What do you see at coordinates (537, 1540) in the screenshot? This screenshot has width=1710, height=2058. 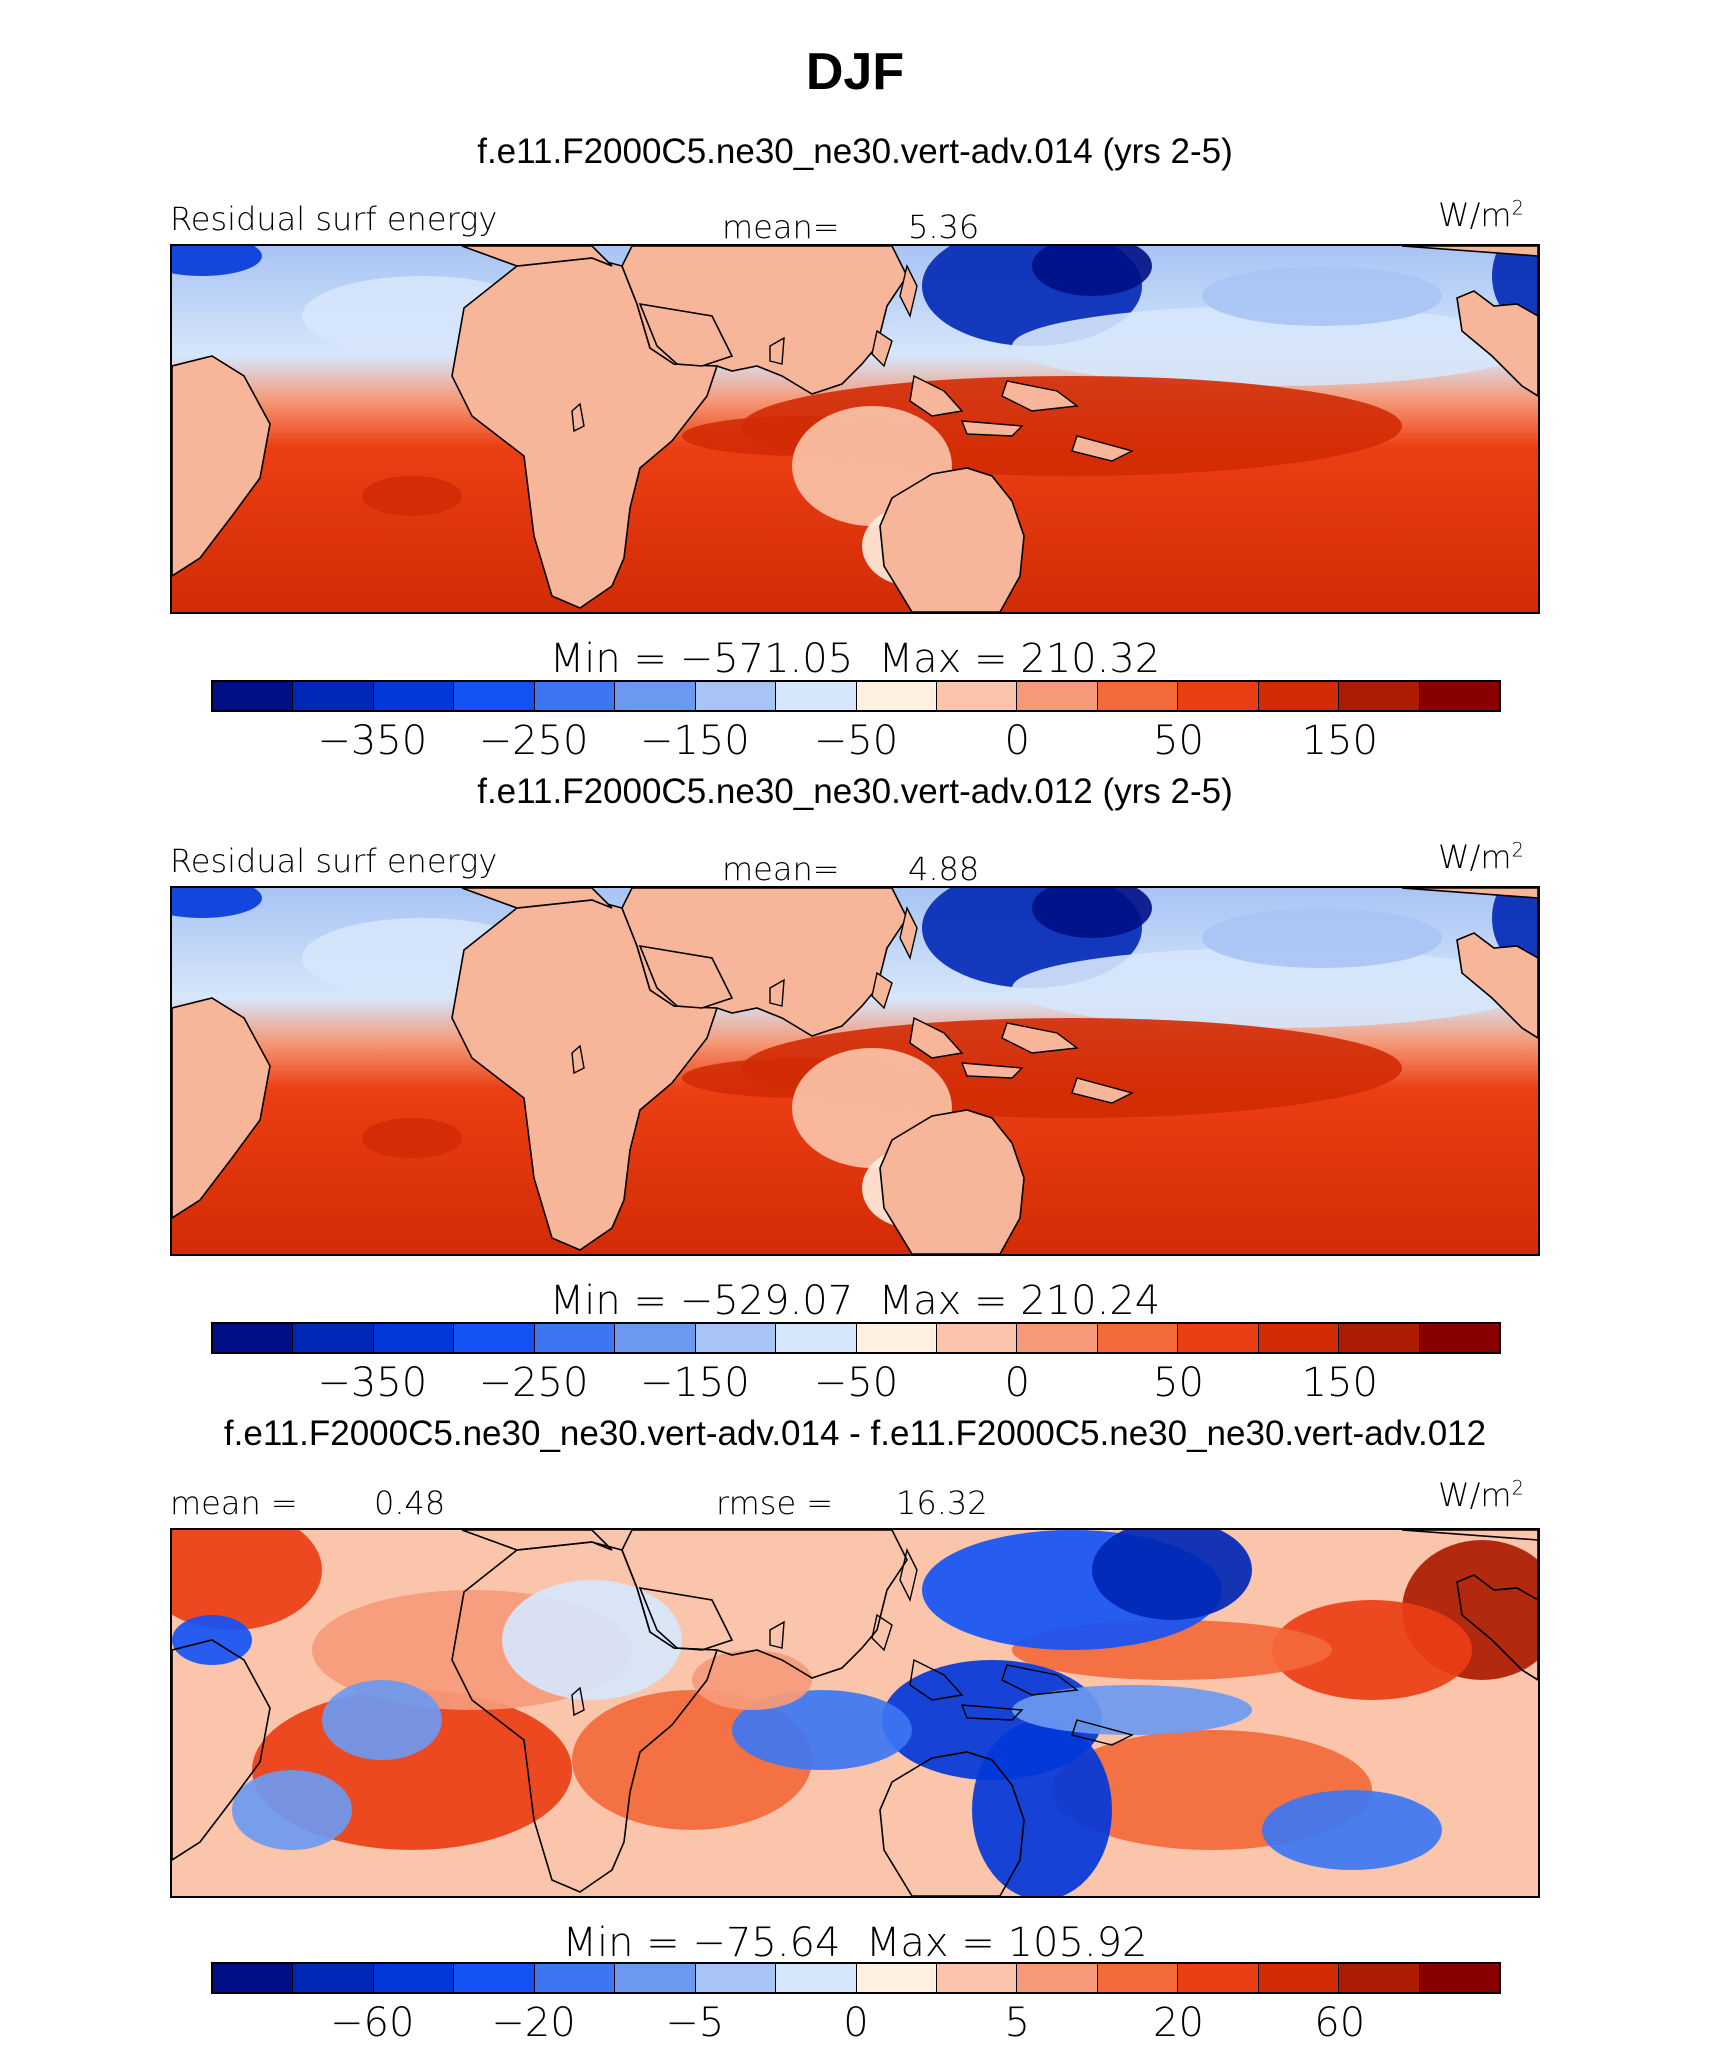 I see `landmass-europe` at bounding box center [537, 1540].